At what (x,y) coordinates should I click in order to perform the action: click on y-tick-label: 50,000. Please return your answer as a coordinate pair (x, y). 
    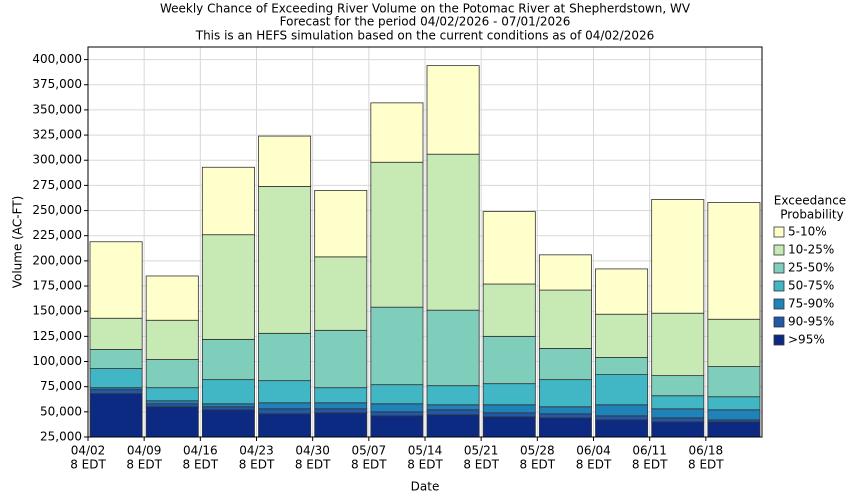
    Looking at the image, I should click on (61, 411).